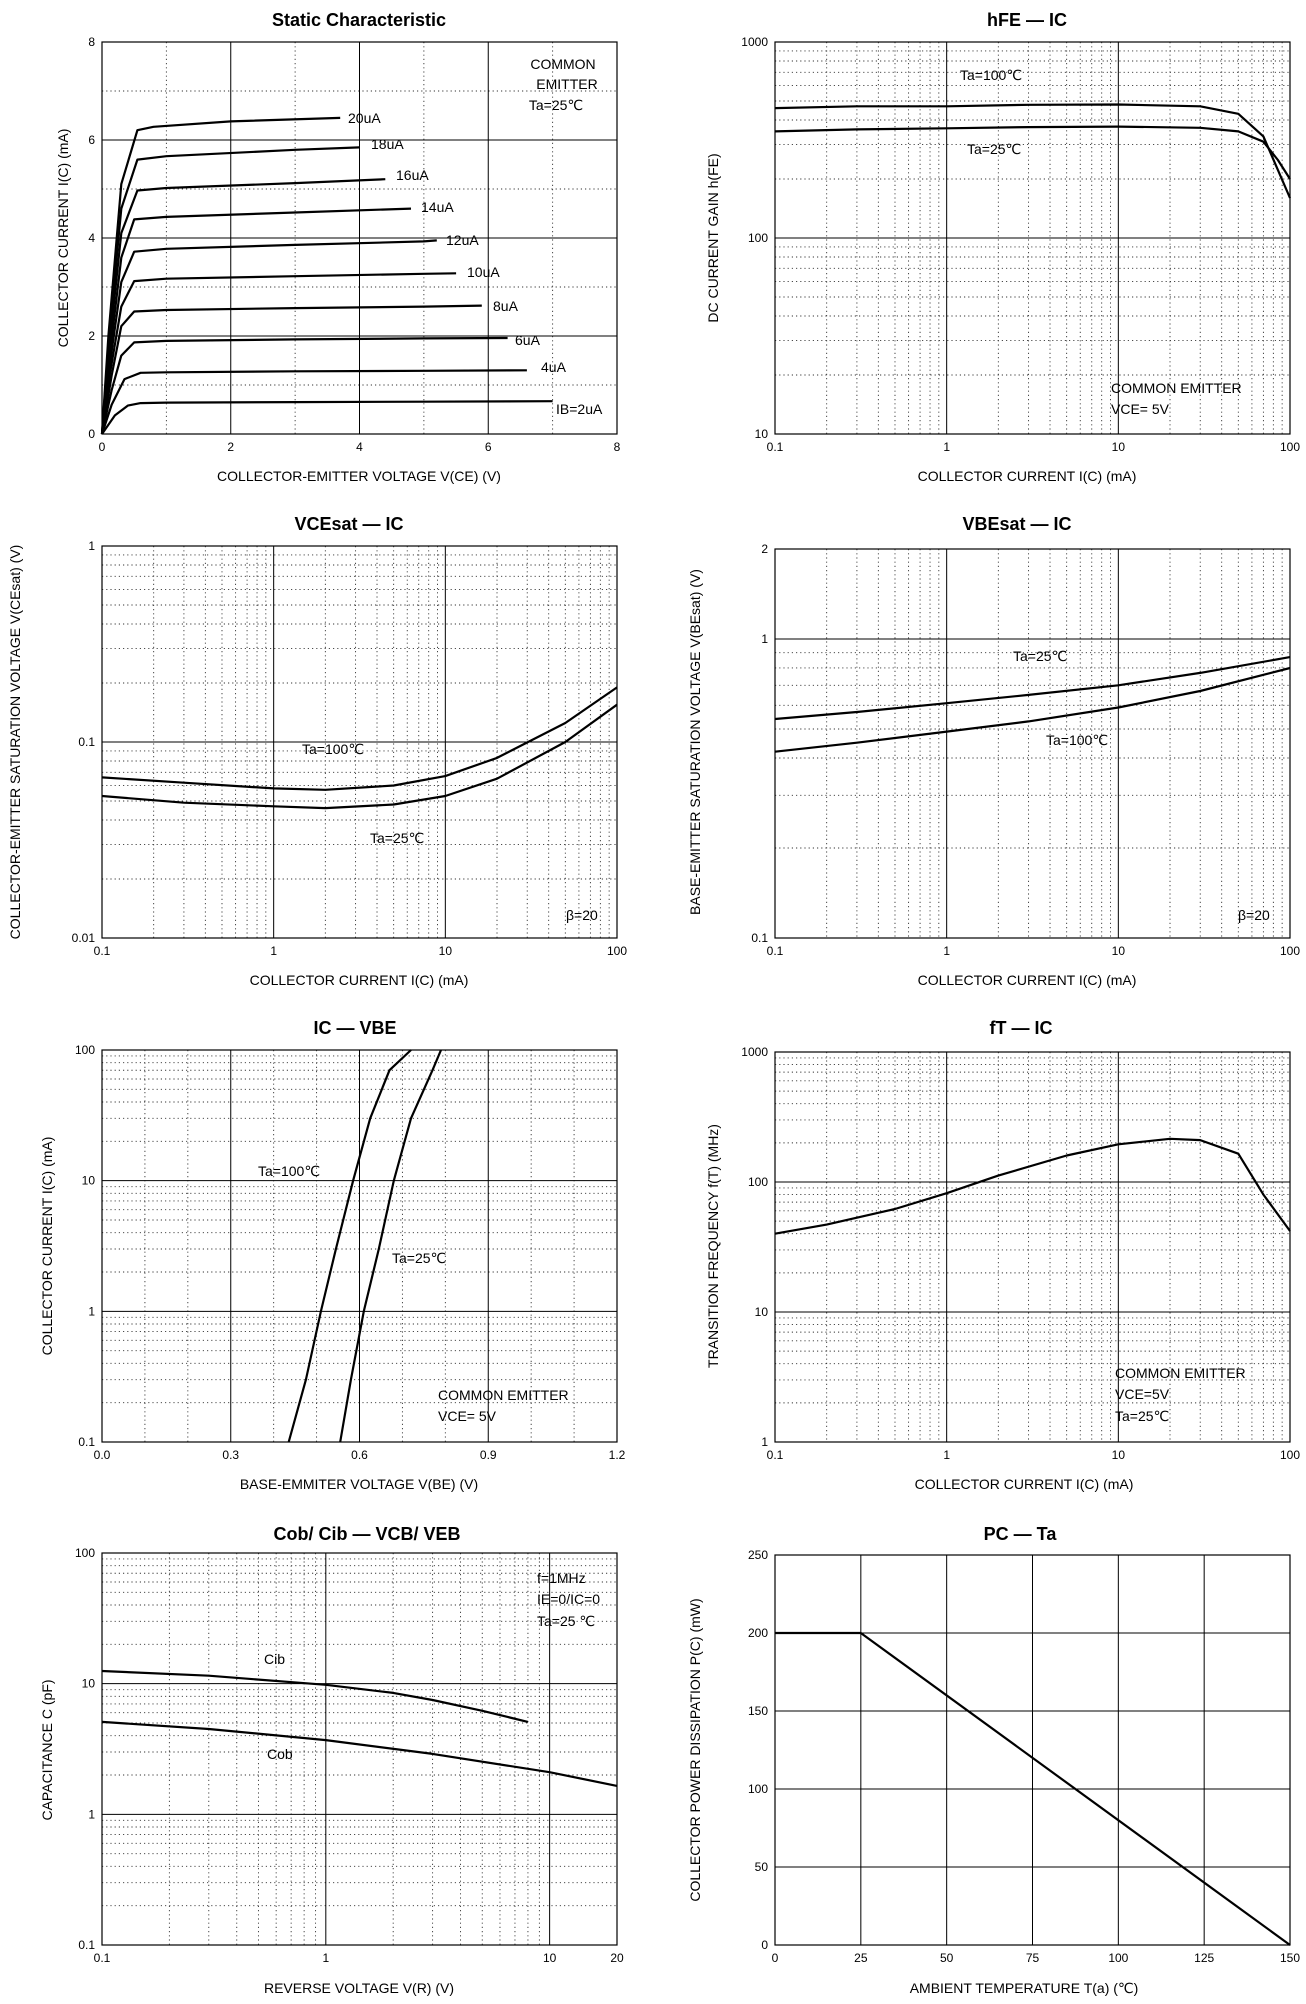 The width and height of the screenshot is (1306, 2004). Describe the element at coordinates (1142, 1394) in the screenshot. I see `ft-cond-2: VCE=5V` at that location.